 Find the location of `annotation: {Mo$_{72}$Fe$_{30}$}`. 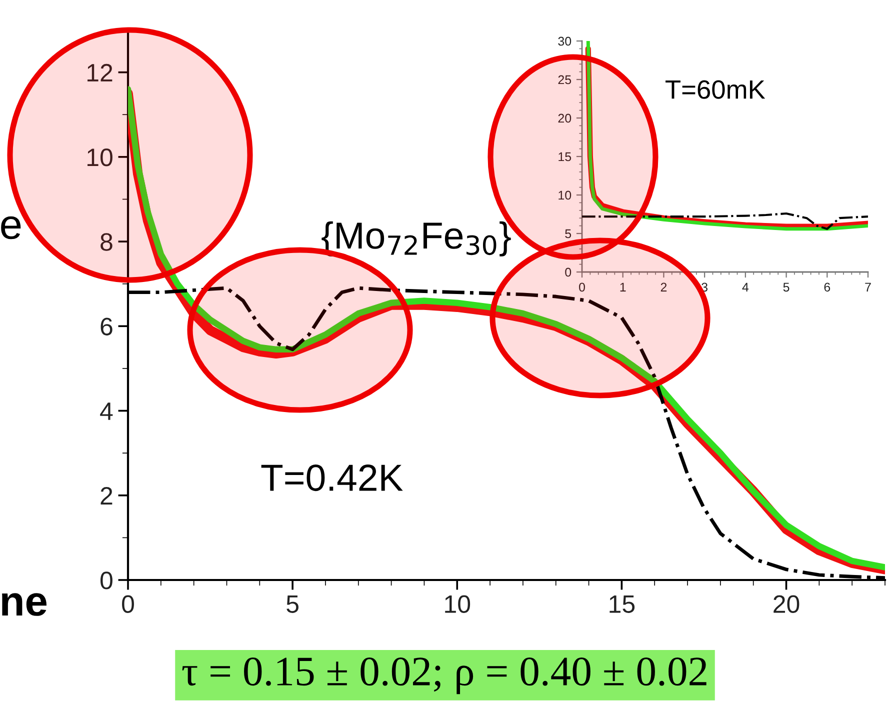

annotation: {Mo$_{72}$Fe$_{30}$} is located at coordinates (416, 238).